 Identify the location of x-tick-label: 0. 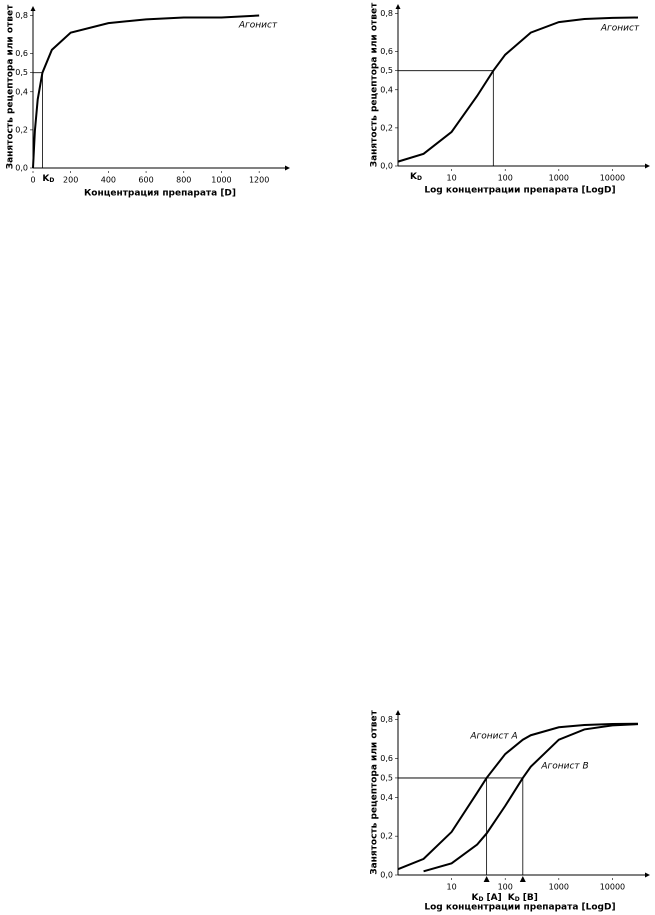
(32, 180).